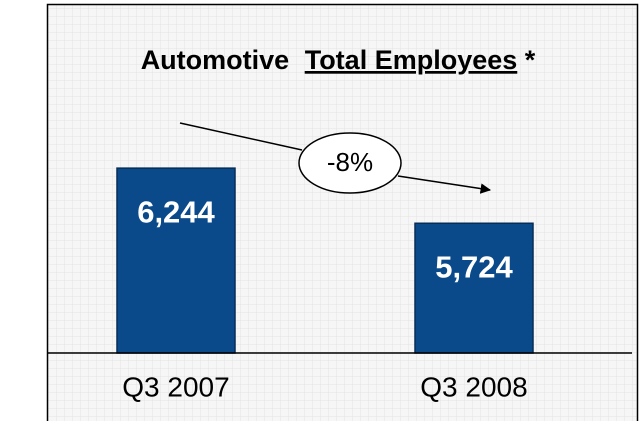 The height and width of the screenshot is (421, 640). I want to click on annotation: -8%, so click(350, 162).